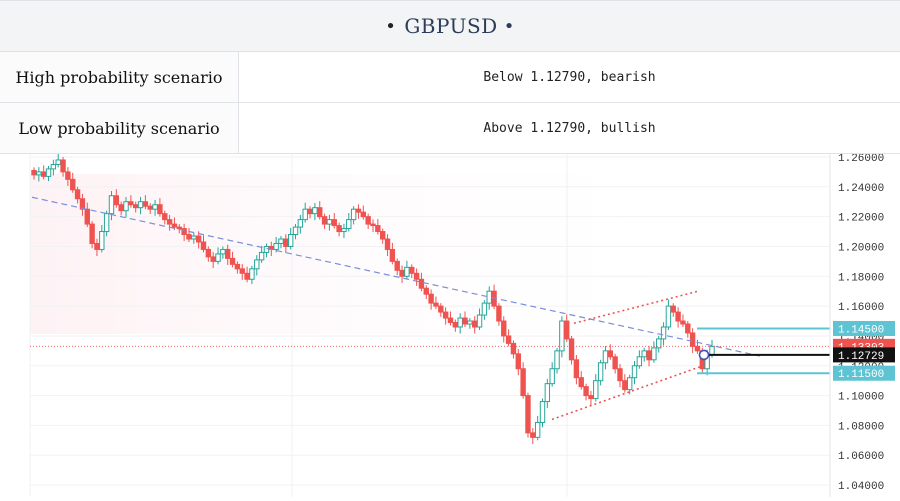 The height and width of the screenshot is (501, 900). Describe the element at coordinates (636, 307) in the screenshot. I see `channel-upper-line` at that location.